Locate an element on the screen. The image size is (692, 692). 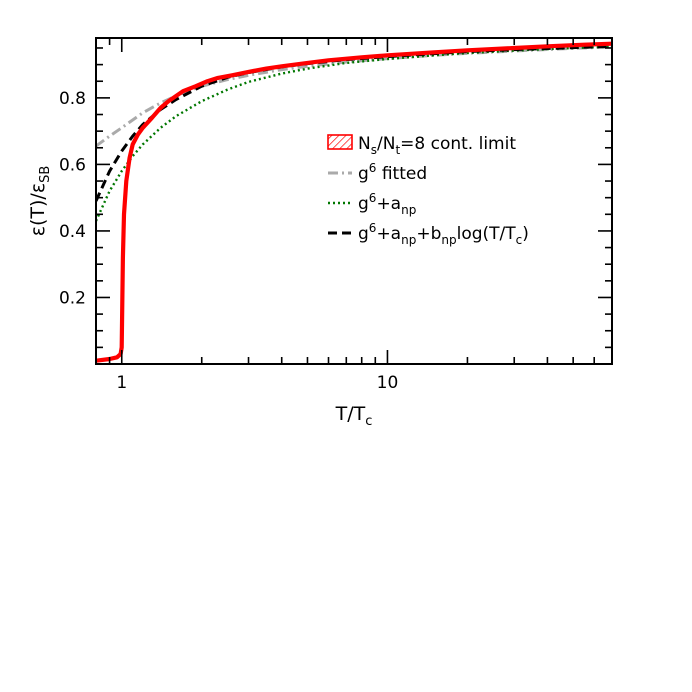
legend-entry-2: g6​ fitted is located at coordinates (392, 172).